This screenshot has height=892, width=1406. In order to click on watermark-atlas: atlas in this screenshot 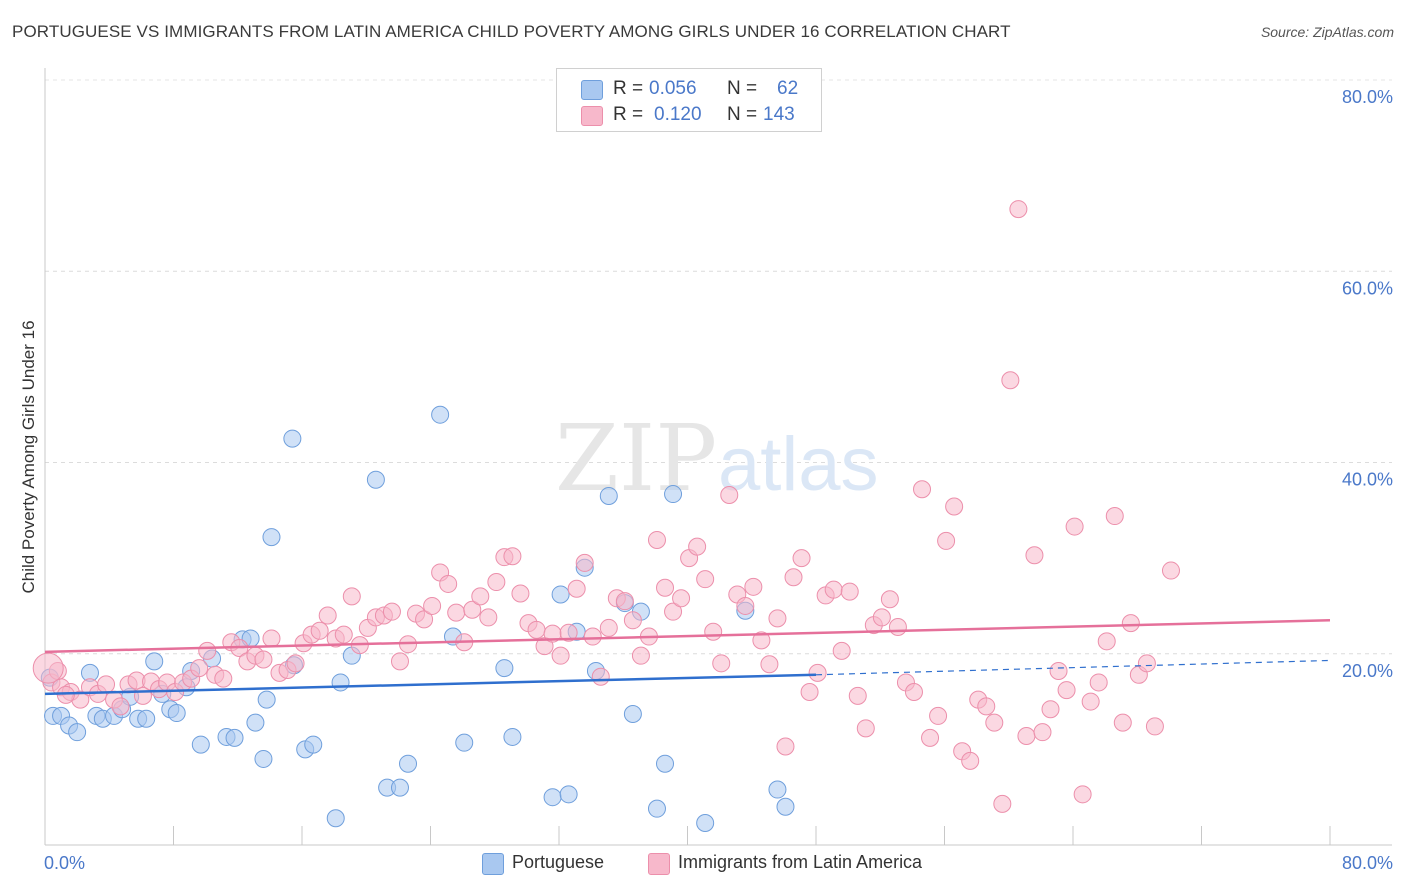, I will do `click(798, 464)`.